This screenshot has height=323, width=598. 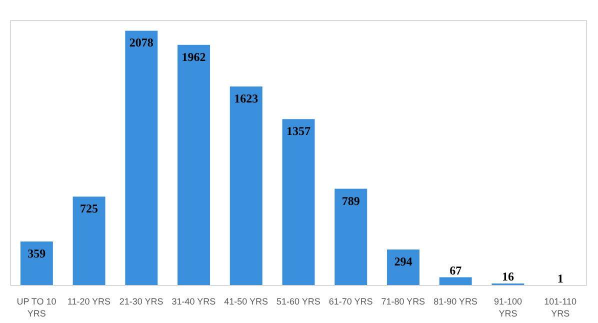 I want to click on x-tick-label: 11-20 YRS, so click(x=89, y=301).